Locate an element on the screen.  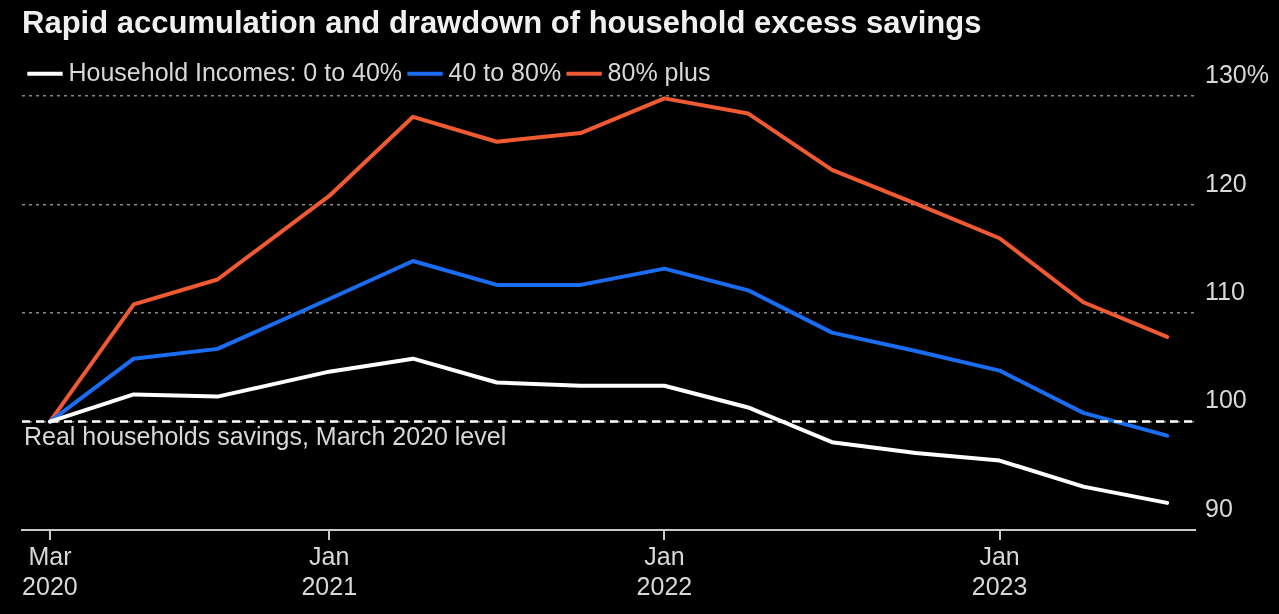
x-tick-label: Mar 2020 is located at coordinates (50, 570).